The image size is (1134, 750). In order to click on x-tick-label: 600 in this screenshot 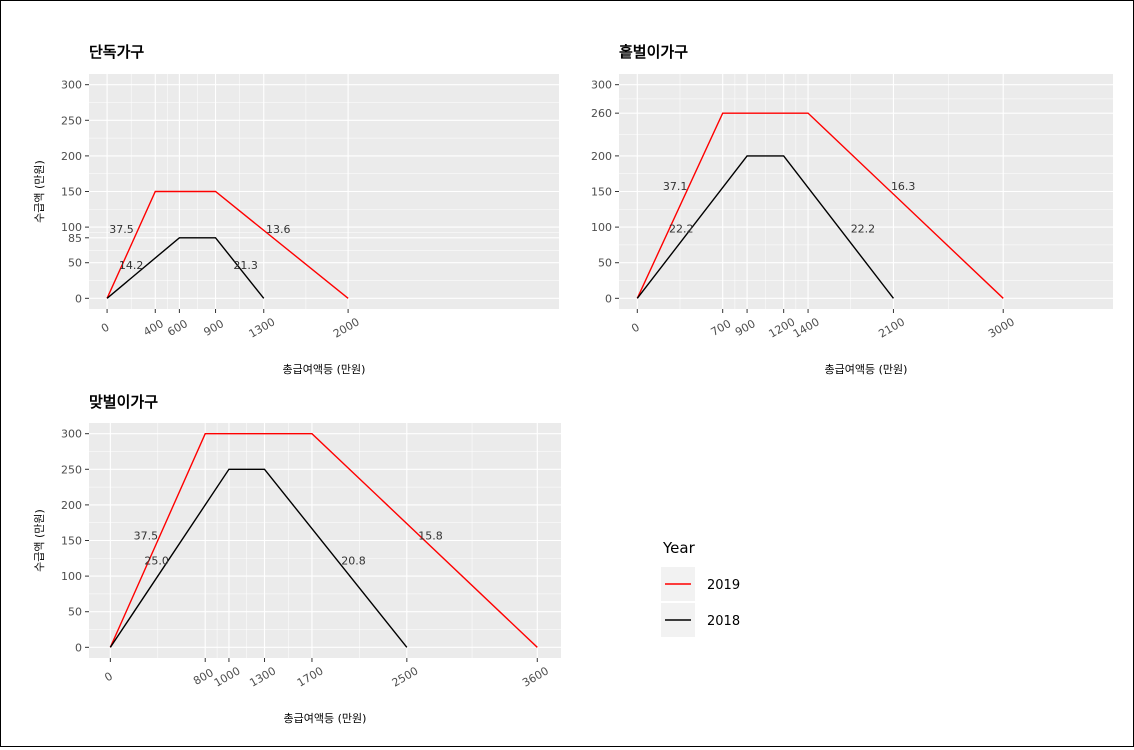, I will do `click(177, 328)`.